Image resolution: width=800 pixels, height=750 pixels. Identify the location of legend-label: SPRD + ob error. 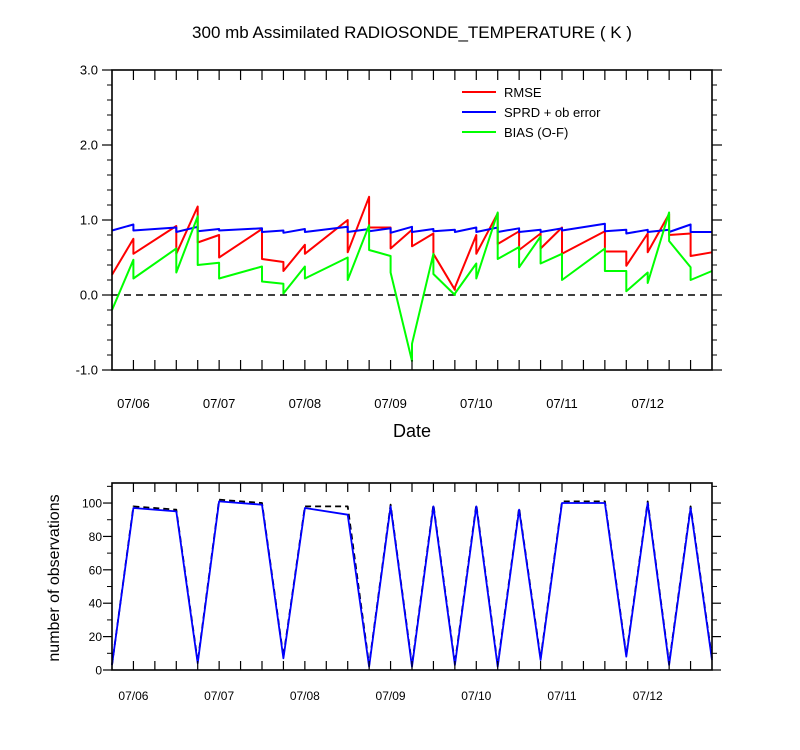
(552, 112).